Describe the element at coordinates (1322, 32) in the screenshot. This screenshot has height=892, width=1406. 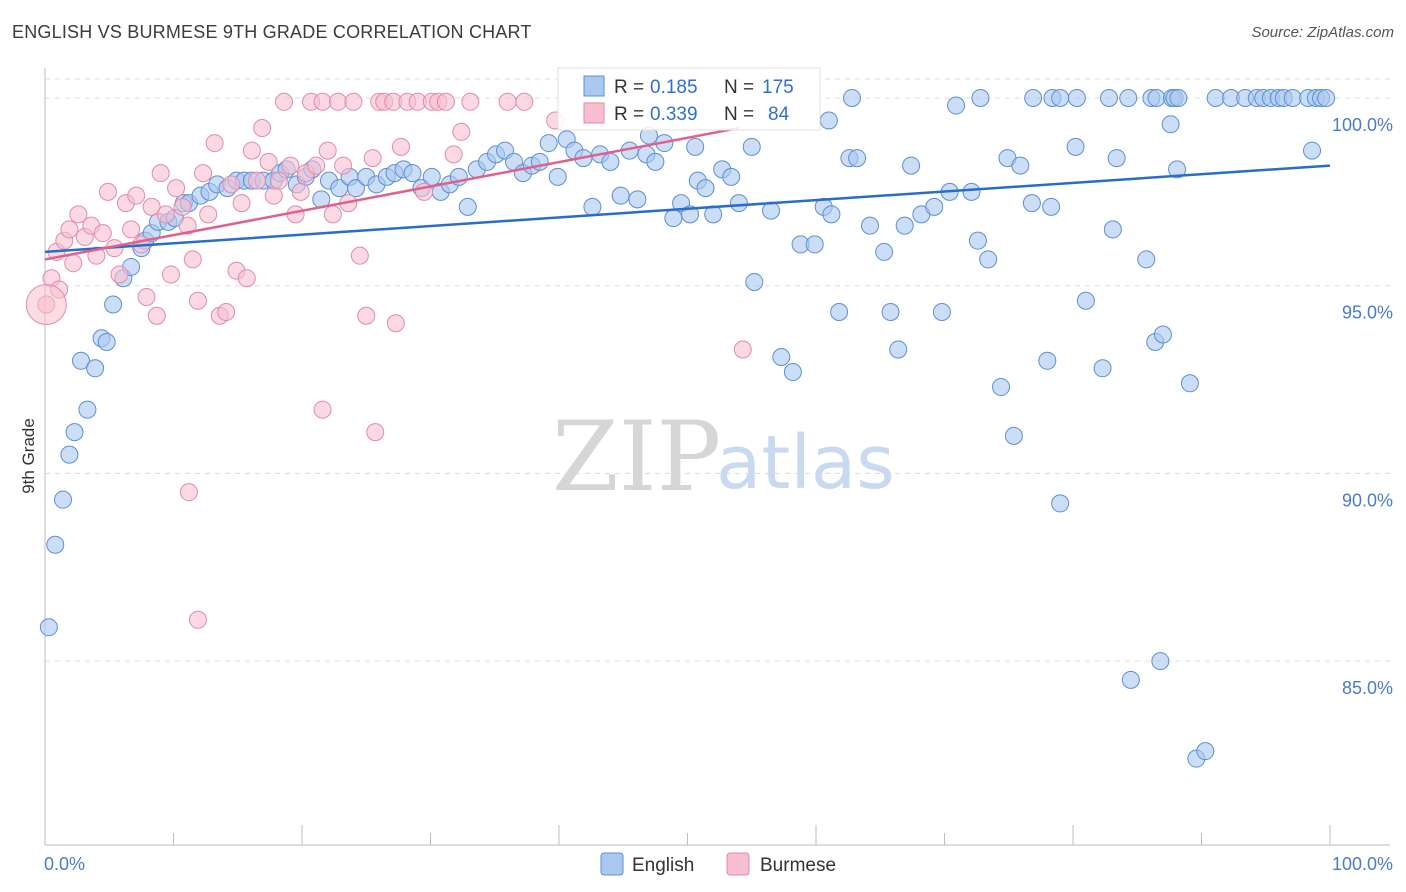
I see `source-label: Source: ZipAtlas.com` at that location.